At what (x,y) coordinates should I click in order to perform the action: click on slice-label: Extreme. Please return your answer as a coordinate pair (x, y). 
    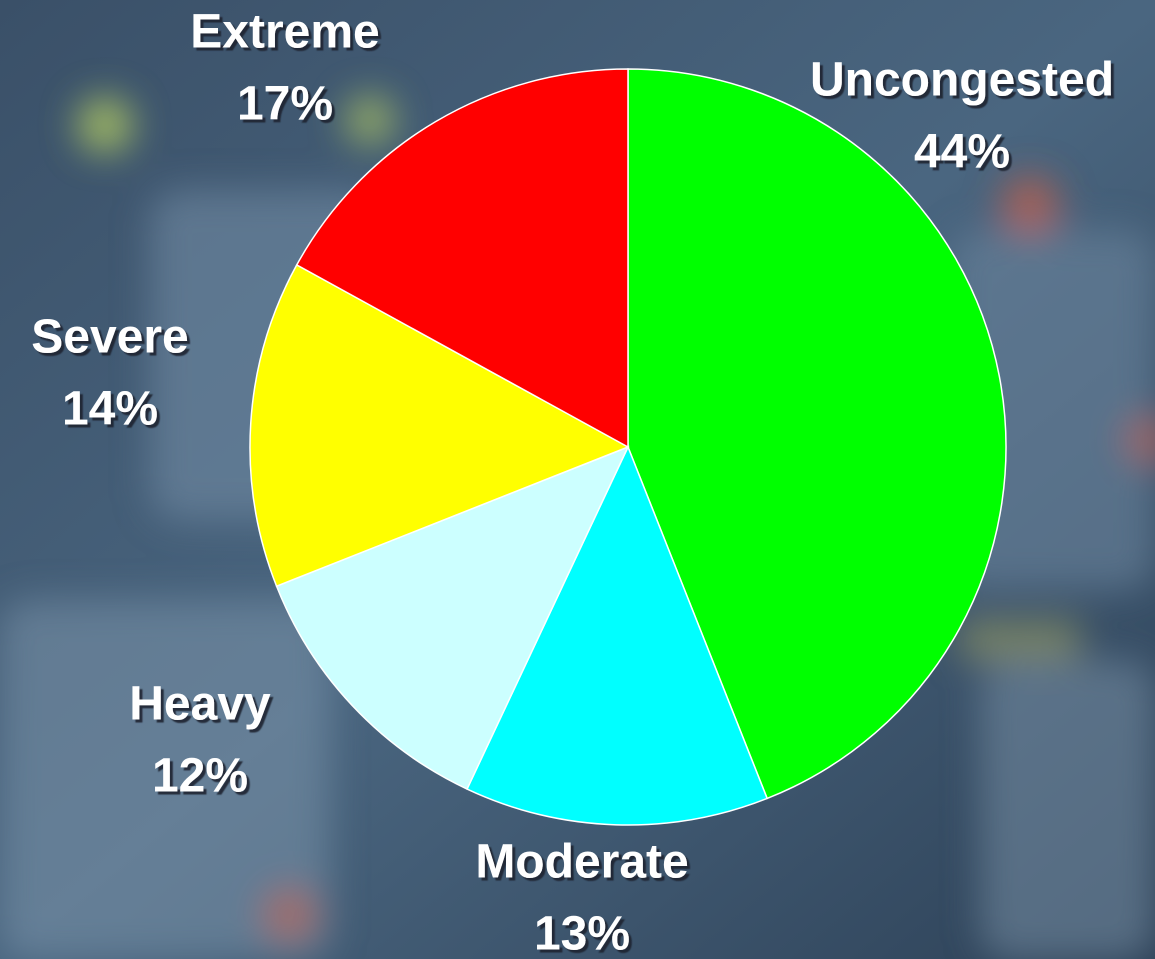
    Looking at the image, I should click on (284, 32).